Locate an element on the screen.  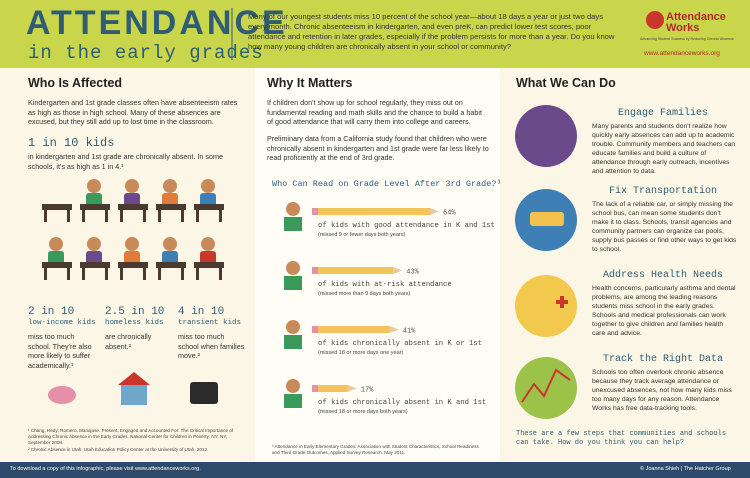
stat-big: 2 in 10 is located at coordinates (51, 312).